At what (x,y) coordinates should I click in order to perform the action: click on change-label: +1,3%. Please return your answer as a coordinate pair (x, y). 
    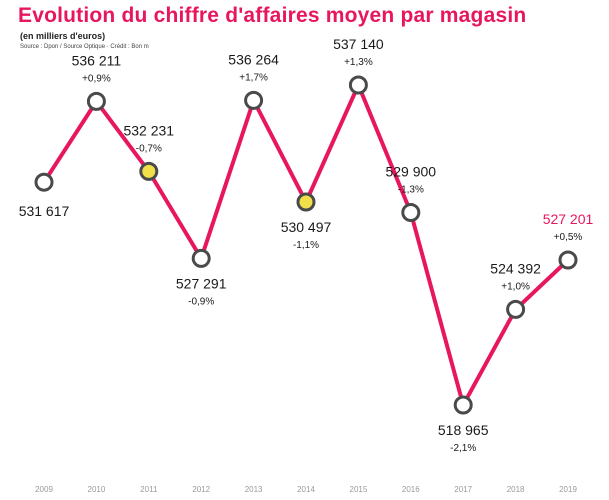
    Looking at the image, I should click on (358, 62).